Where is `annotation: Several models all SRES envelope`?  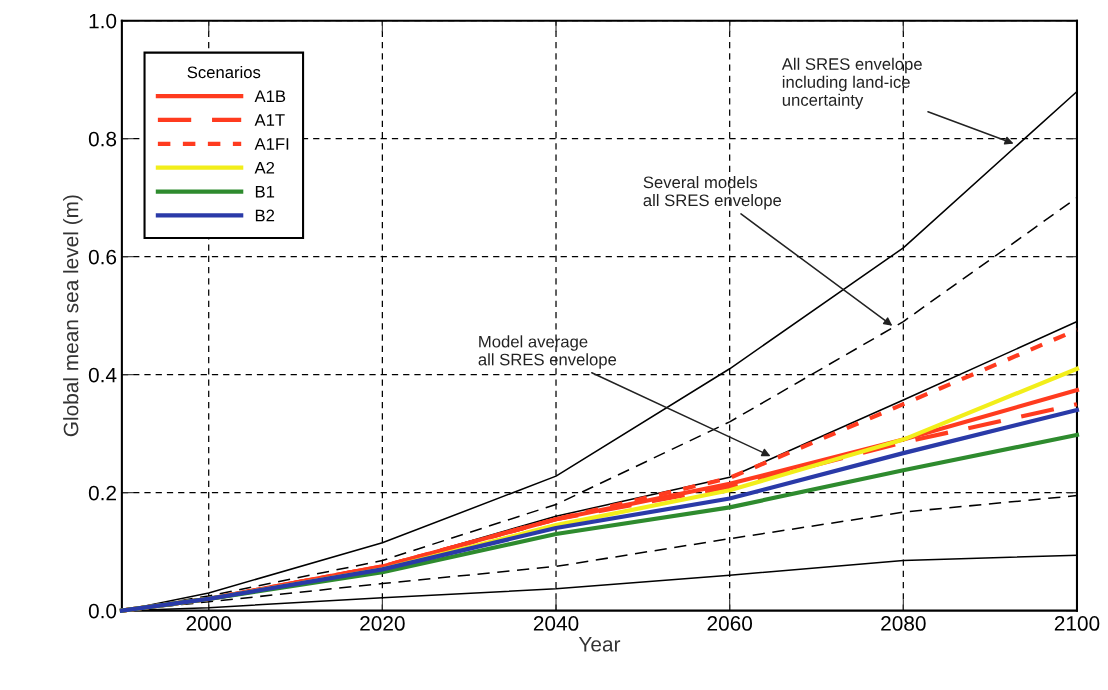 annotation: Several models all SRES envelope is located at coordinates (712, 193).